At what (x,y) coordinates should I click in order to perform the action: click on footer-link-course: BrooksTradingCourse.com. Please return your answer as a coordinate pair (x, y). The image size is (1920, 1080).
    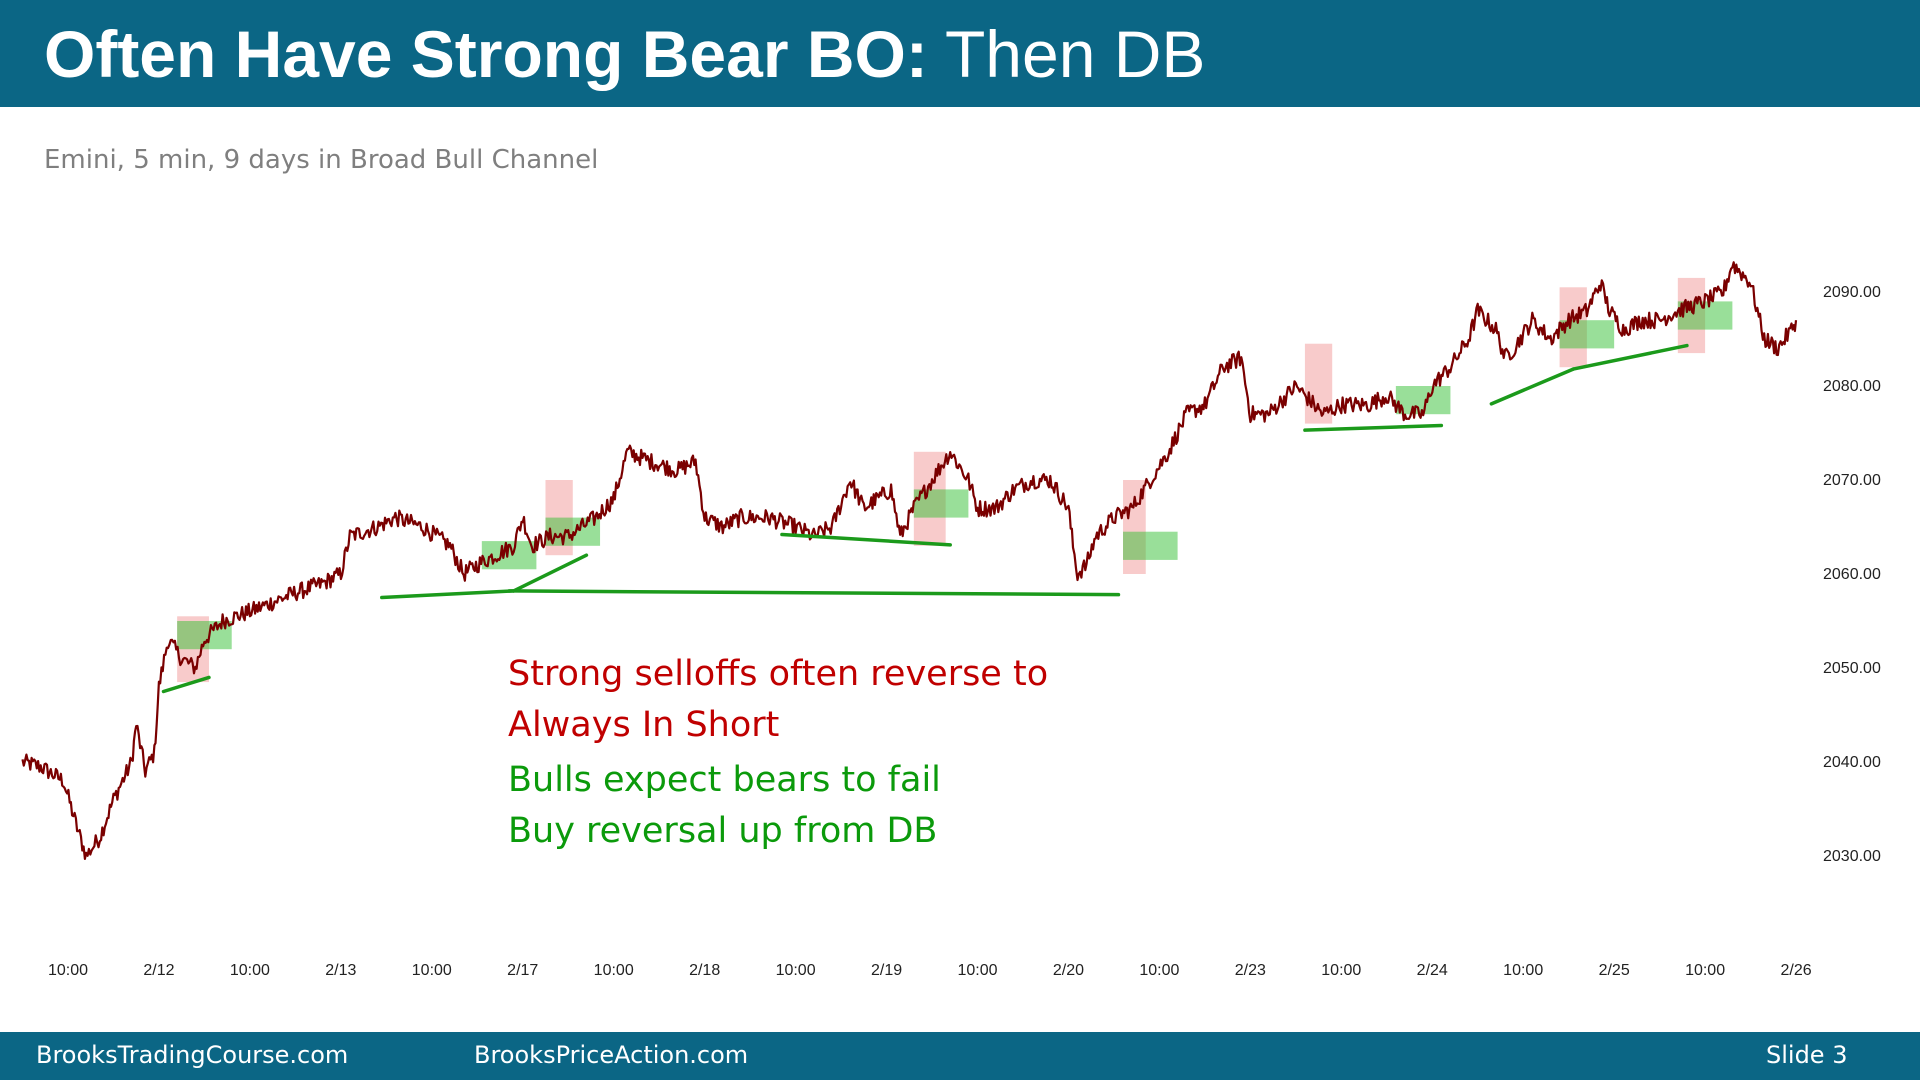
    Looking at the image, I should click on (192, 1055).